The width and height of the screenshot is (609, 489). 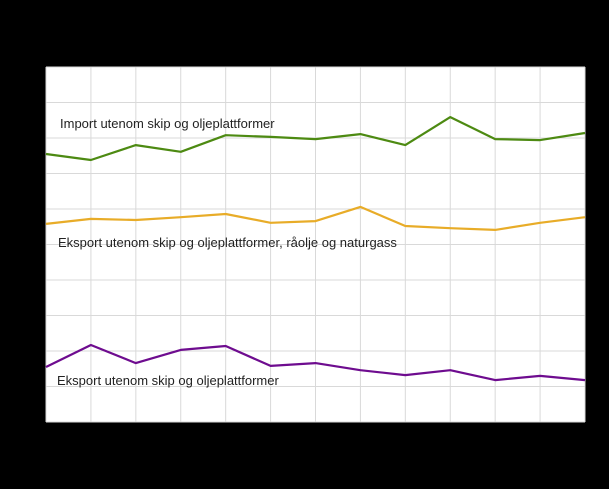 What do you see at coordinates (167, 123) in the screenshot?
I see `series-label-import: Import utenom skip og oljeplattformer` at bounding box center [167, 123].